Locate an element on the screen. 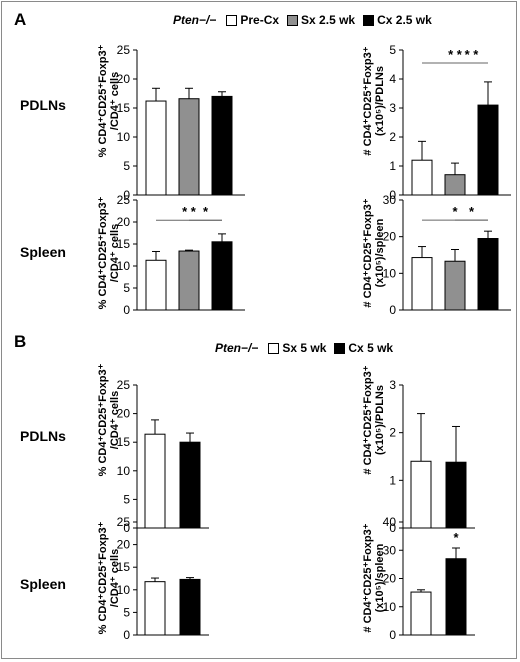  legend-item: Cx 2.5 wk is located at coordinates (397, 20).